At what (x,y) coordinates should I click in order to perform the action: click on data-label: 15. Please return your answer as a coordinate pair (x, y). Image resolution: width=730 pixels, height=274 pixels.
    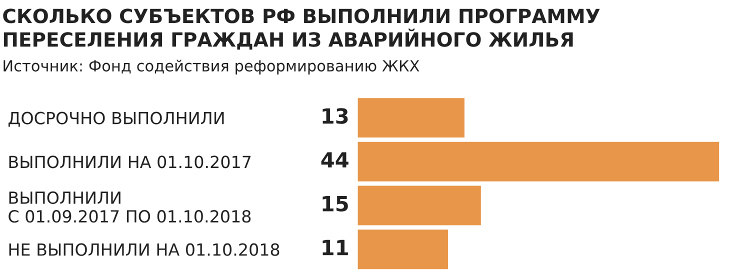
    Looking at the image, I should click on (335, 204).